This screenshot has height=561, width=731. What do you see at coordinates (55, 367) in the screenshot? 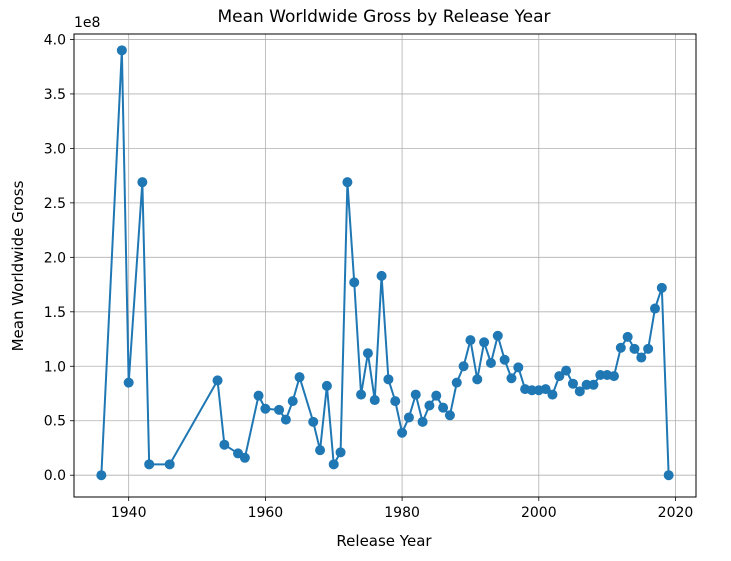
I see `y-tick-label: 1.0` at bounding box center [55, 367].